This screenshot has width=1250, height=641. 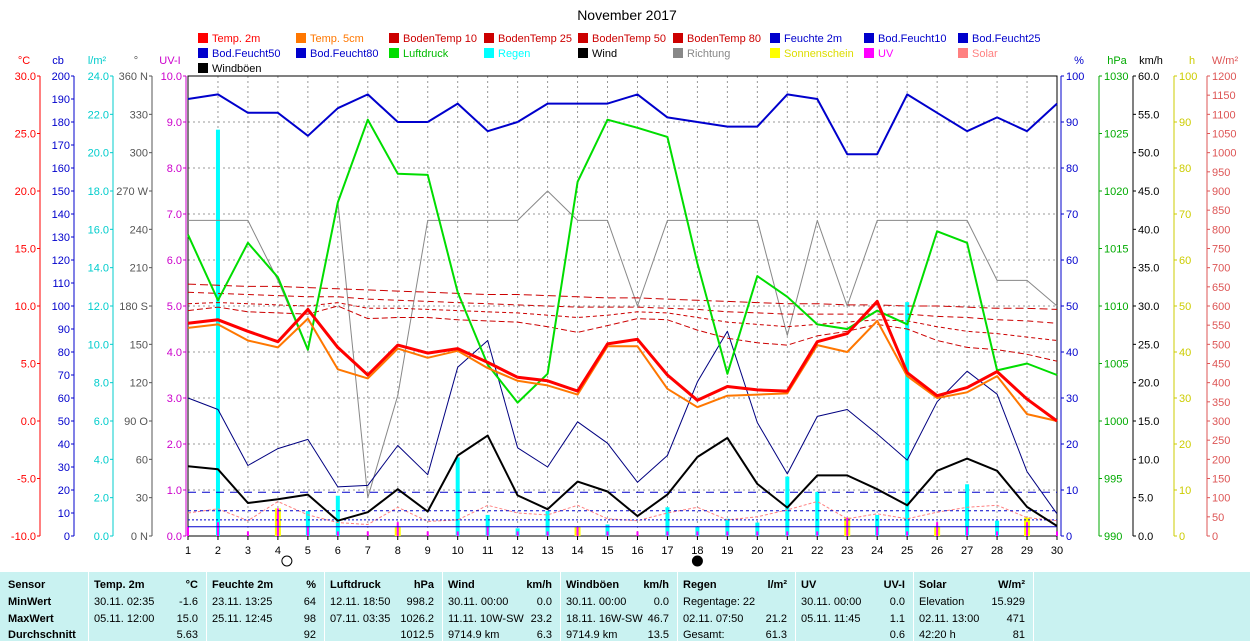 What do you see at coordinates (809, 585) in the screenshot?
I see `stats-column-header: UV` at bounding box center [809, 585].